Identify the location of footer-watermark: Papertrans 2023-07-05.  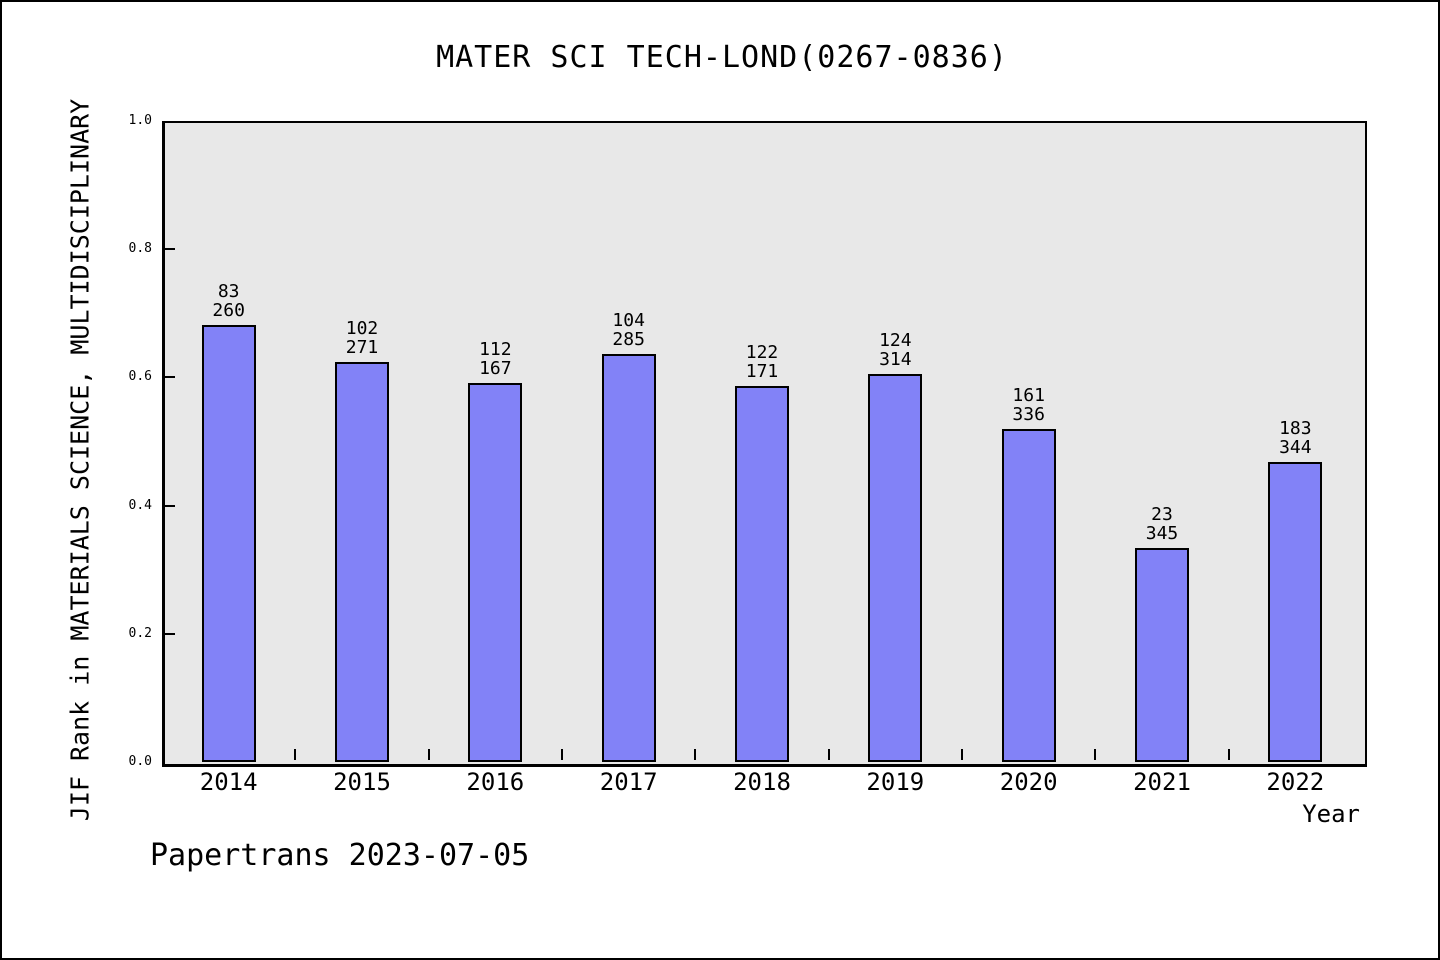
(340, 855).